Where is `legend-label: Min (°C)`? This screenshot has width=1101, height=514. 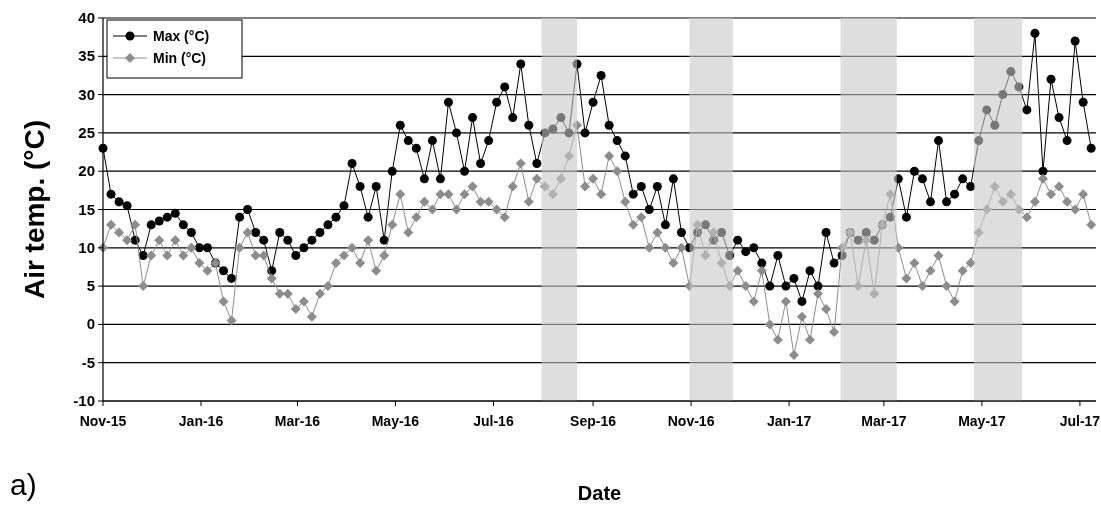
legend-label: Min (°C) is located at coordinates (180, 58).